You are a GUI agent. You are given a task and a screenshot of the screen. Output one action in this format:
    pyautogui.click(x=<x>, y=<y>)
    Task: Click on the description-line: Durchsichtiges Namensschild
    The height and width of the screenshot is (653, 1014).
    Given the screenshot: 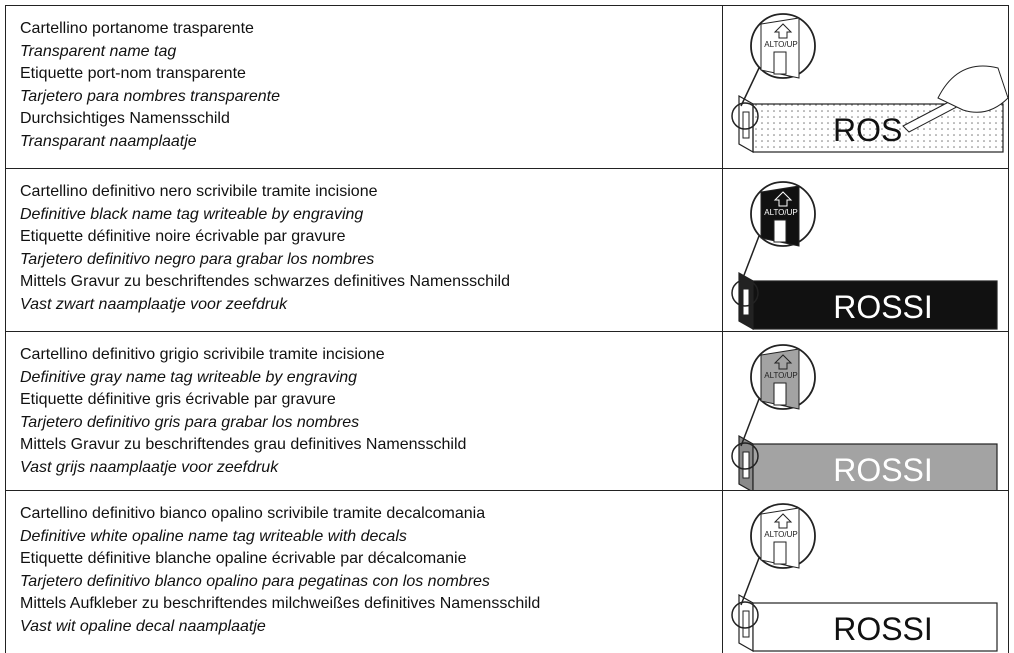 What is the action you would take?
    pyautogui.click(x=125, y=119)
    